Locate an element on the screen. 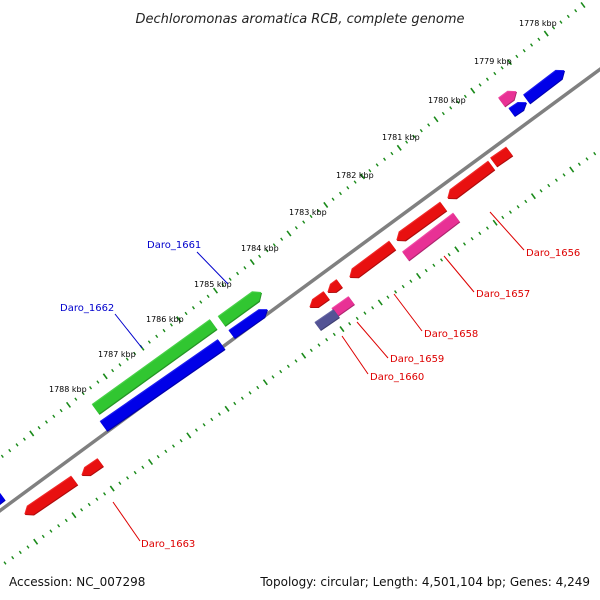 The height and width of the screenshot is (600, 600). tick-label: 1783 kbp is located at coordinates (308, 212).